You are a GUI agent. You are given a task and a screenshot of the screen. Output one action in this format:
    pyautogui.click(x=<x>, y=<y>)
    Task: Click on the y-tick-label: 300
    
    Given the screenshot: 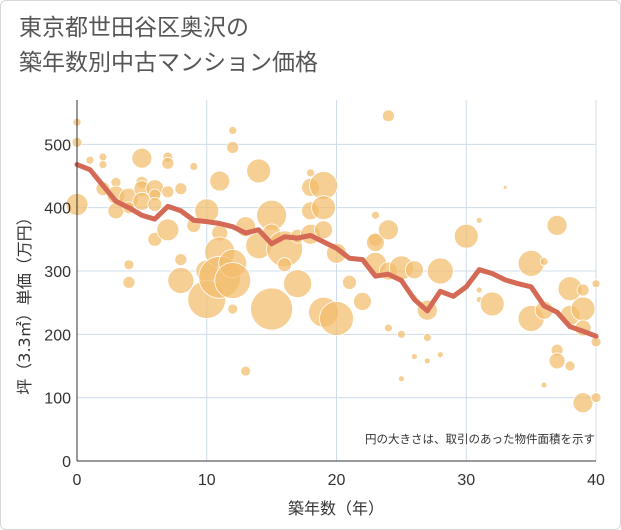 What is the action you would take?
    pyautogui.click(x=57, y=272)
    